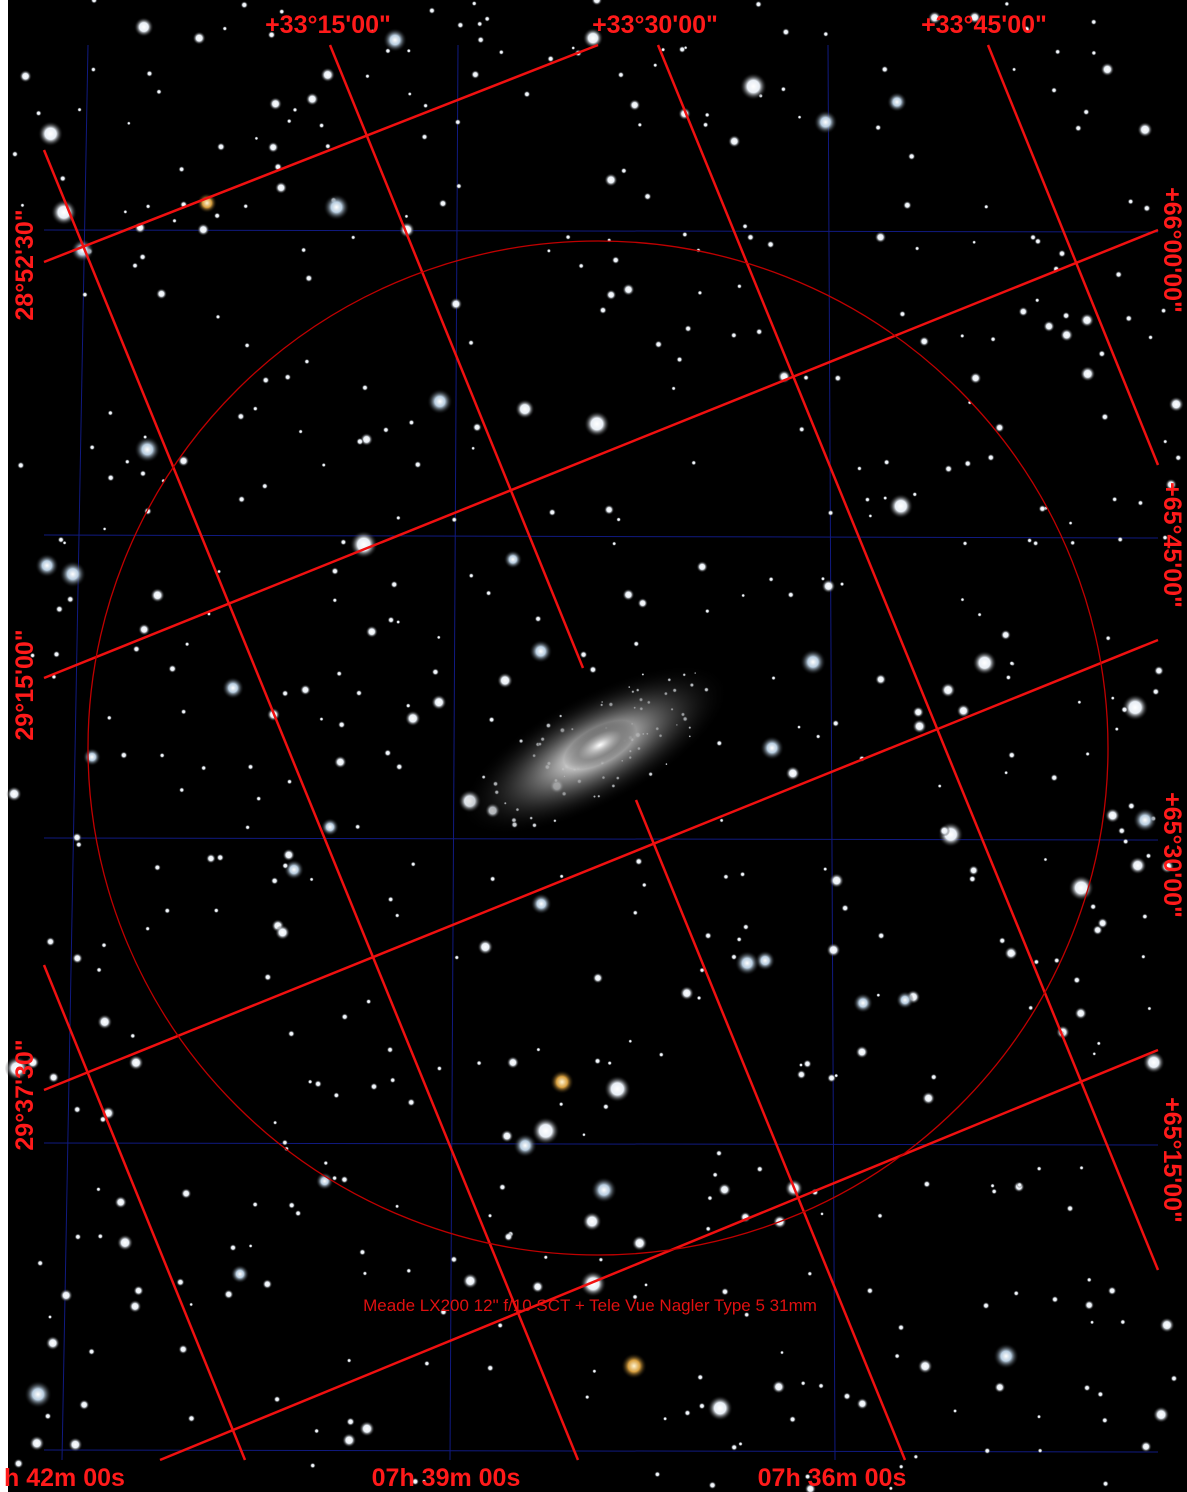 This screenshot has width=1187, height=1492. Describe the element at coordinates (655, 25) in the screenshot. I see `top-label: +33°30'00"` at that location.